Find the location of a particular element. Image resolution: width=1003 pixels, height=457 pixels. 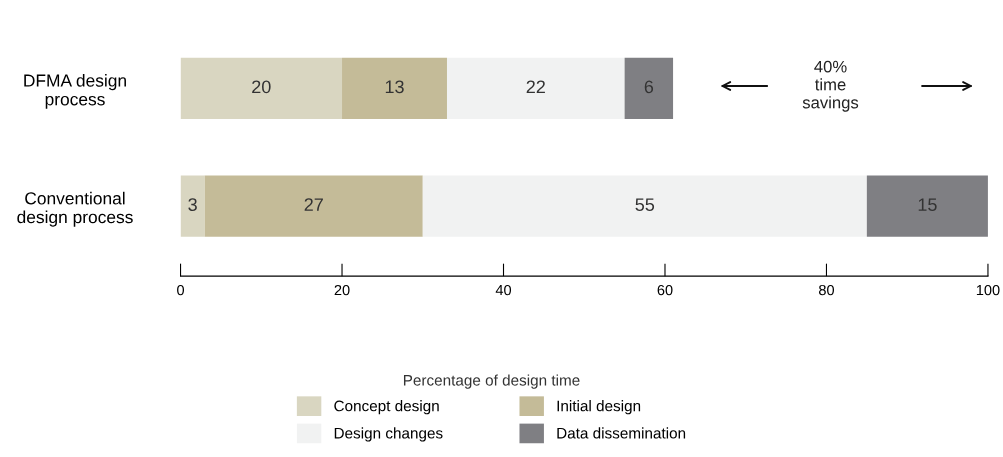

data-label: 13 is located at coordinates (394, 87).